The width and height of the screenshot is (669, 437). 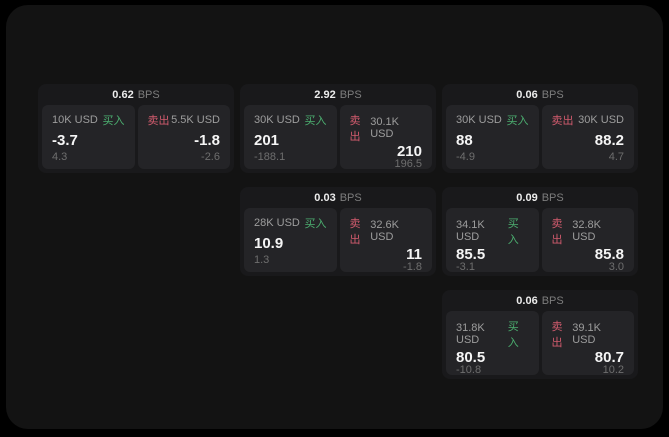 I want to click on sell-delta: 10.2, so click(x=613, y=370).